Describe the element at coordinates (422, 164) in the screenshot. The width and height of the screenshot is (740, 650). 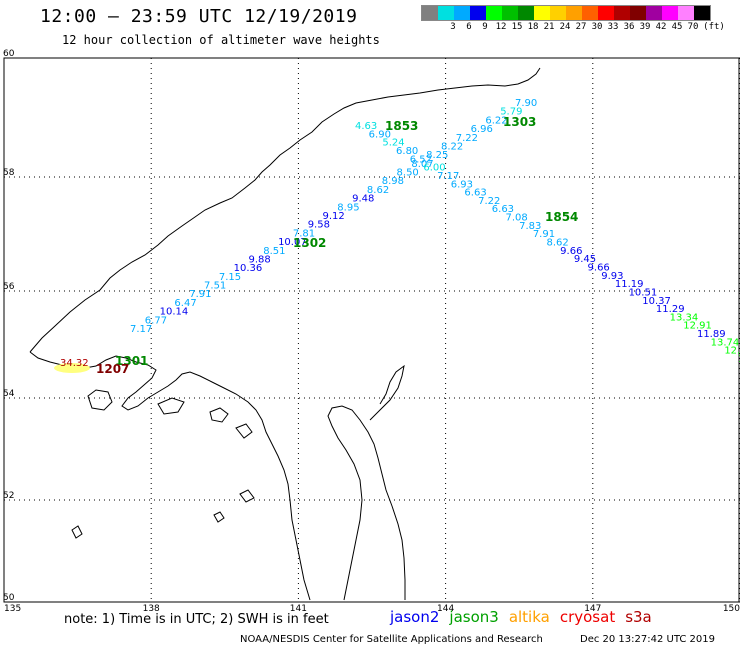
I see `swh-value-label: 8.07` at that location.